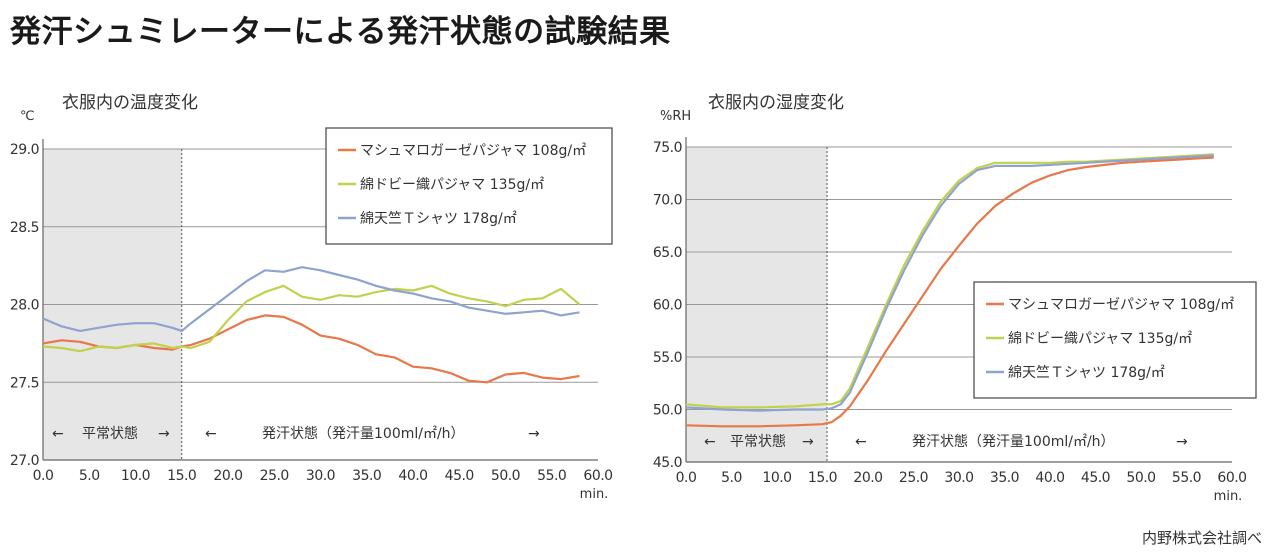 This screenshot has height=555, width=1278. I want to click on y-axis-label: ℃, so click(27, 116).